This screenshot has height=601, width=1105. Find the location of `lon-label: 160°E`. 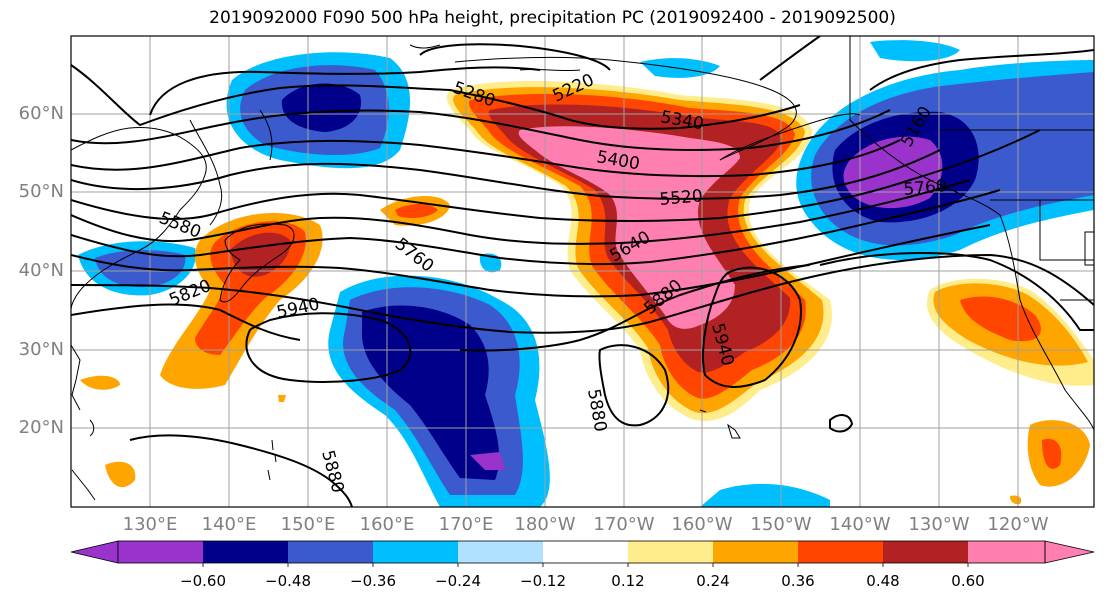

lon-label: 160°E is located at coordinates (387, 524).